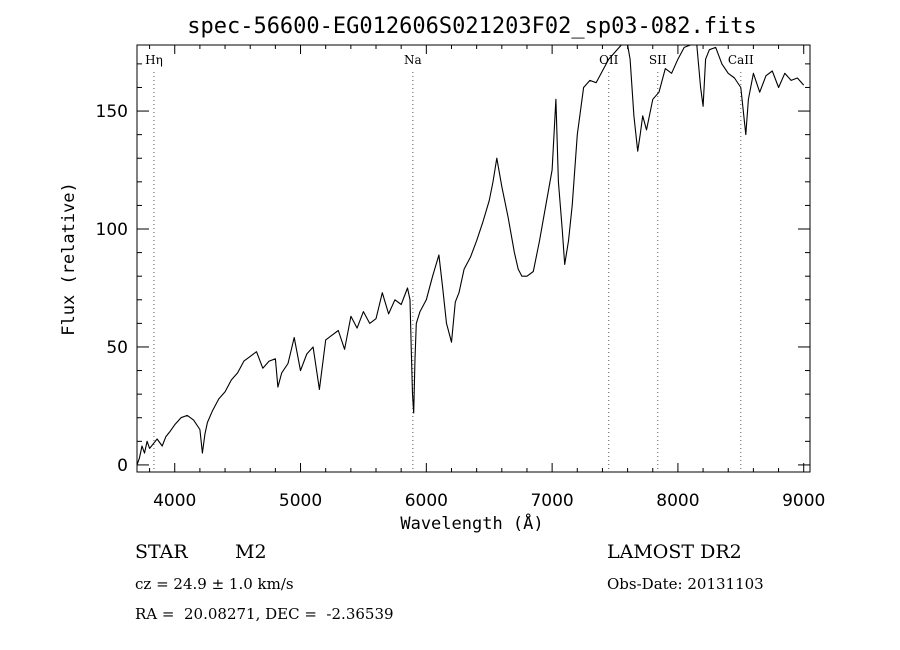 The height and width of the screenshot is (650, 900). What do you see at coordinates (122, 466) in the screenshot?
I see `y-tick-label: 0` at bounding box center [122, 466].